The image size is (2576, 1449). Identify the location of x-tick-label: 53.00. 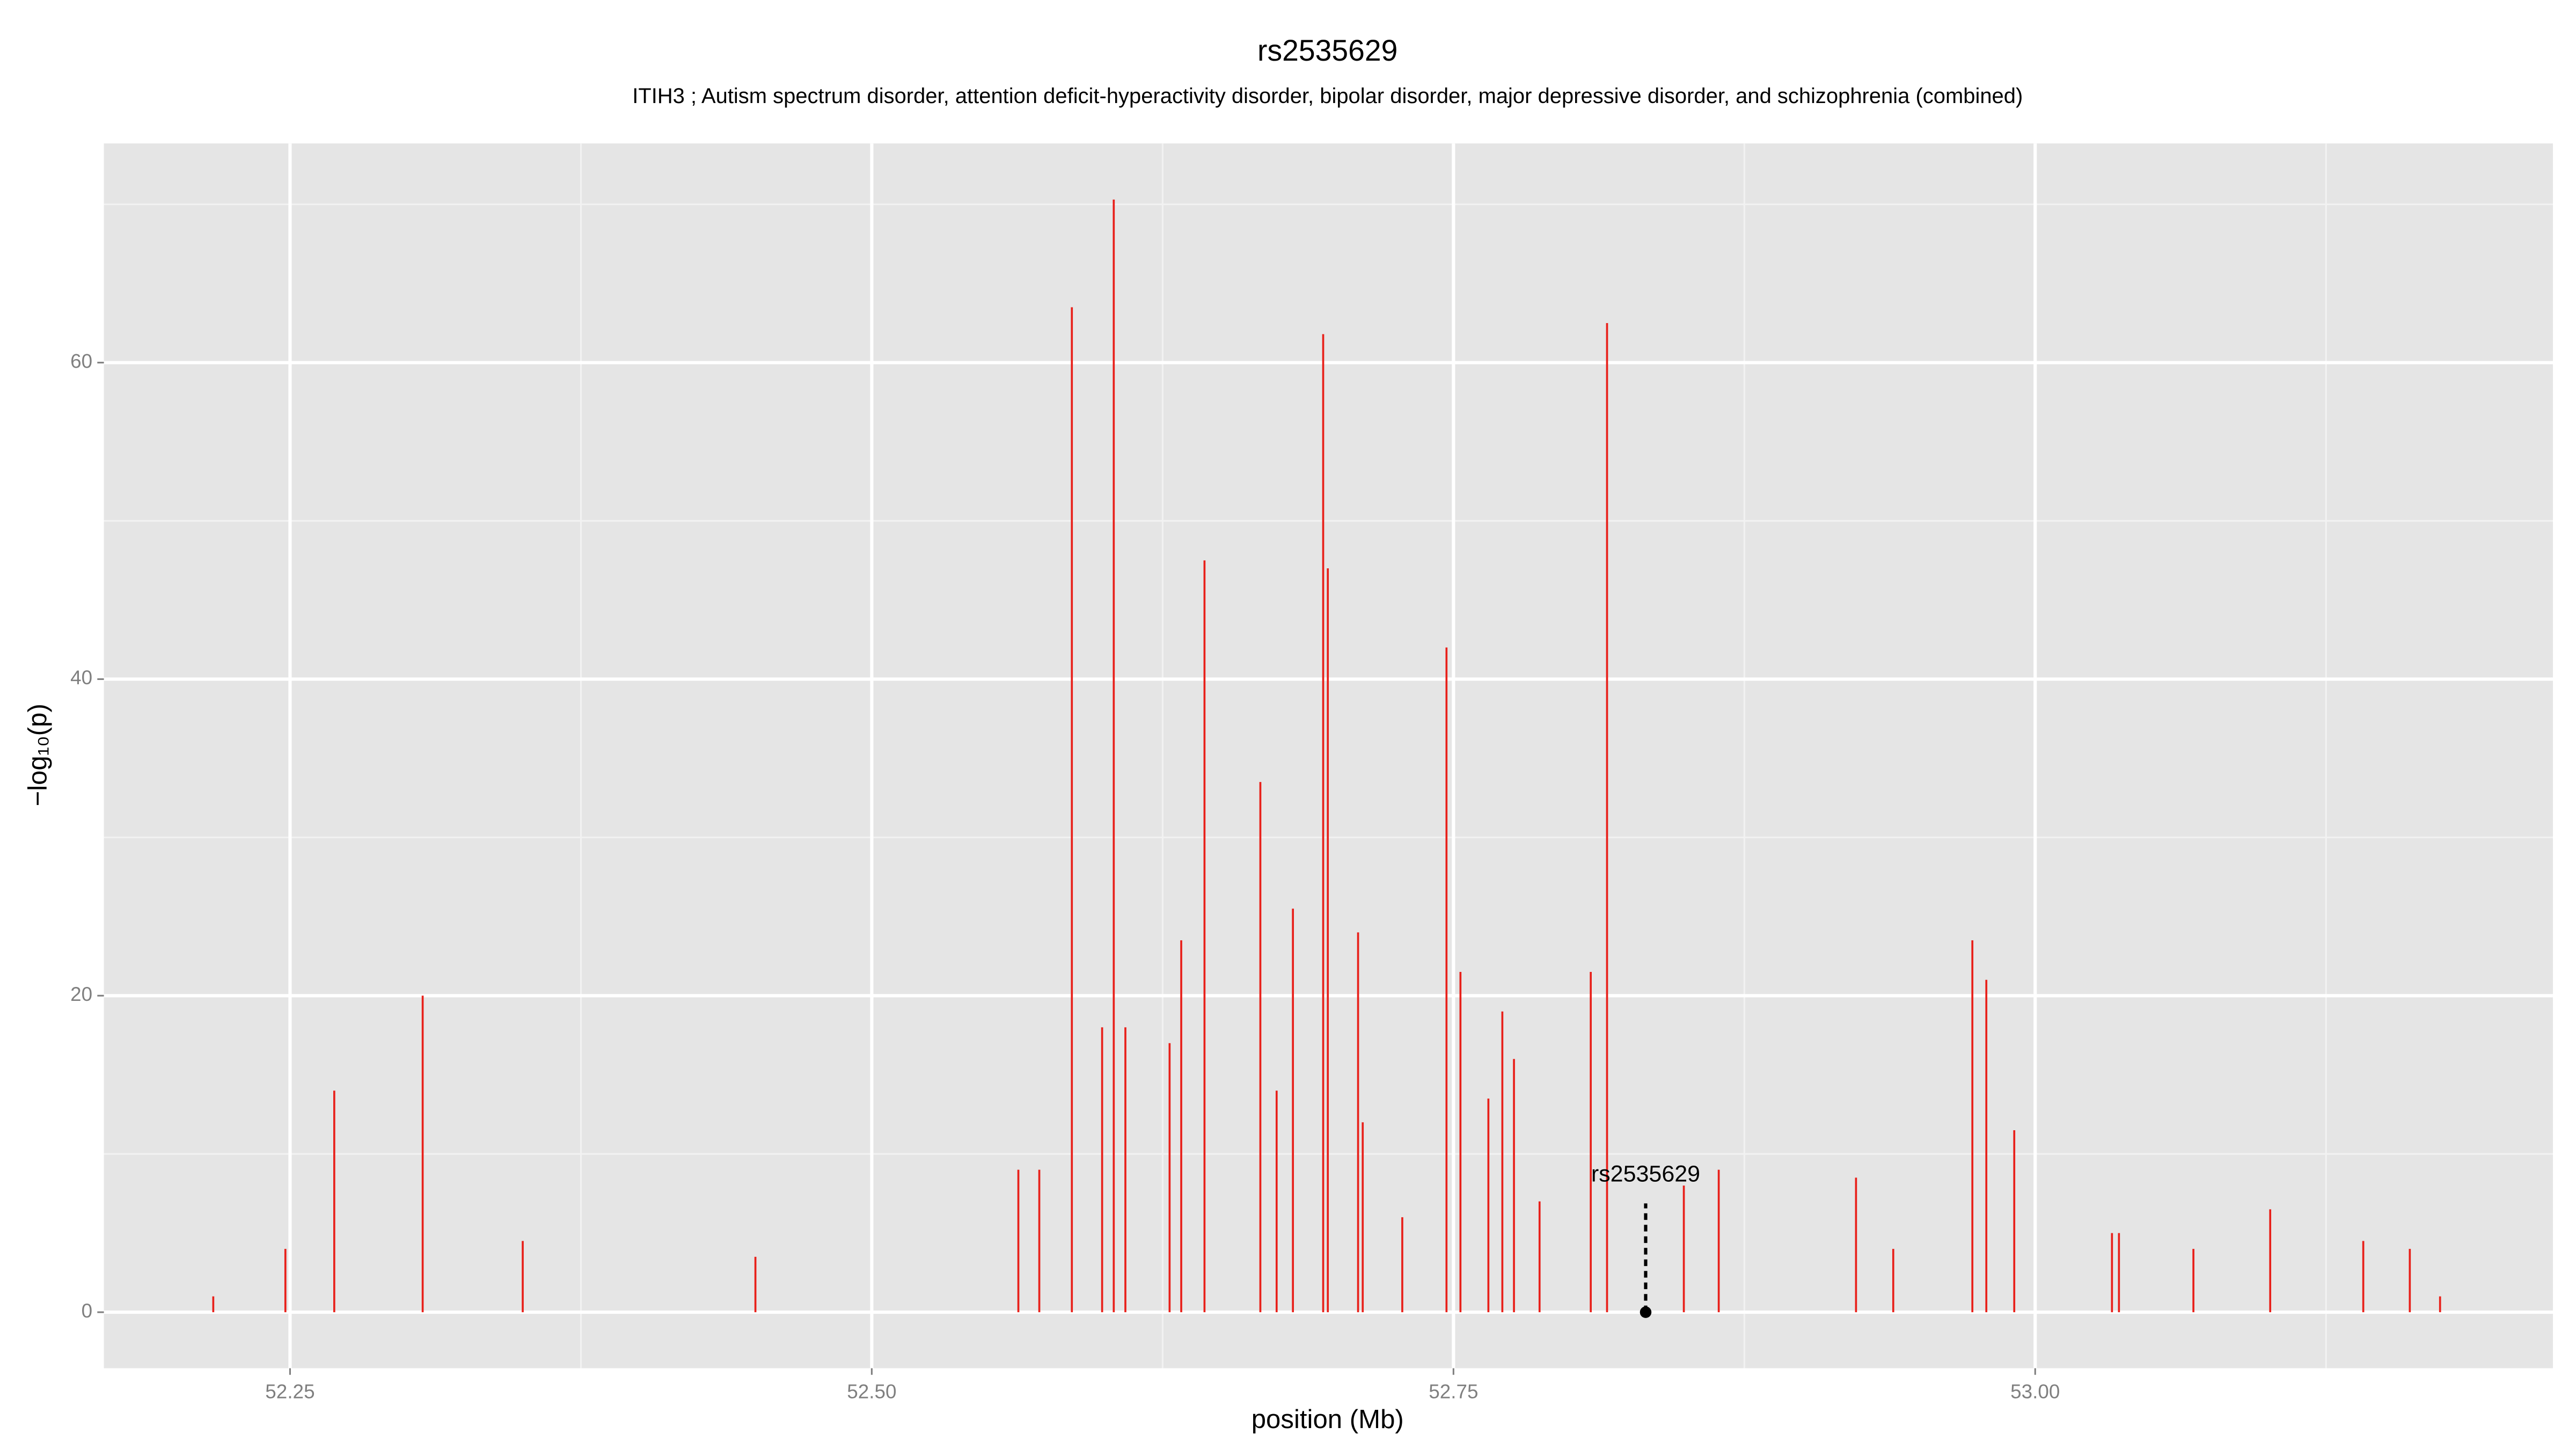
(2035, 1391).